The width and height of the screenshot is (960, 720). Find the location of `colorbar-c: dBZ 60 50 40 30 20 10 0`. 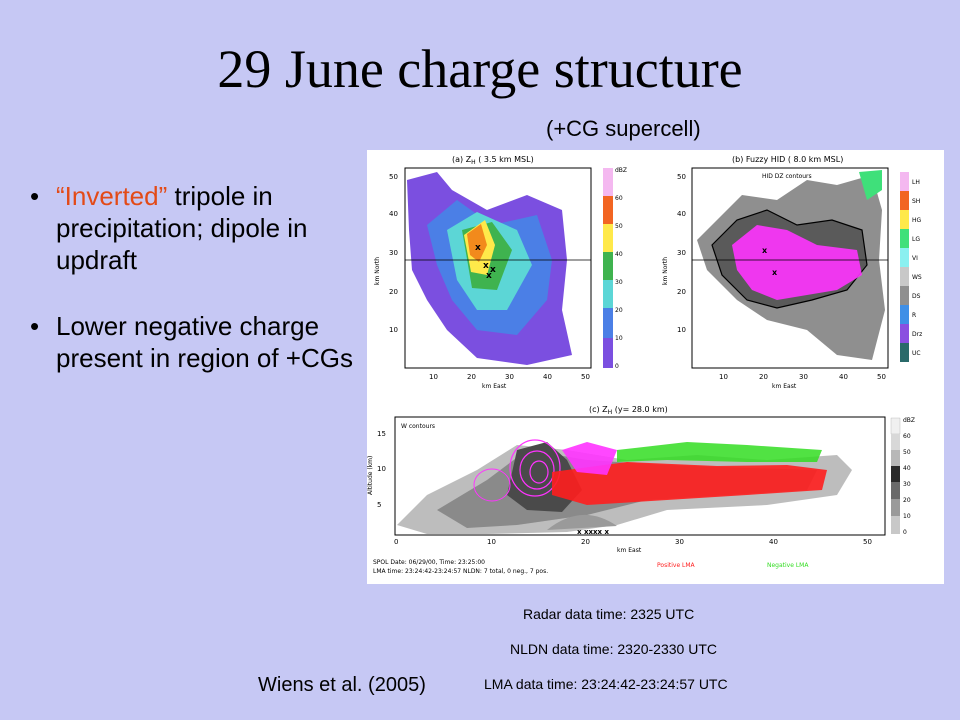

colorbar-c: dBZ 60 50 40 30 20 10 0 is located at coordinates (902, 476).